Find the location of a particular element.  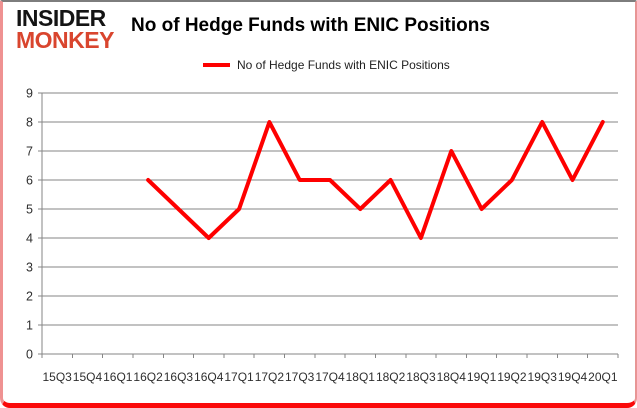

y-tick-label: 0 is located at coordinates (29, 355).